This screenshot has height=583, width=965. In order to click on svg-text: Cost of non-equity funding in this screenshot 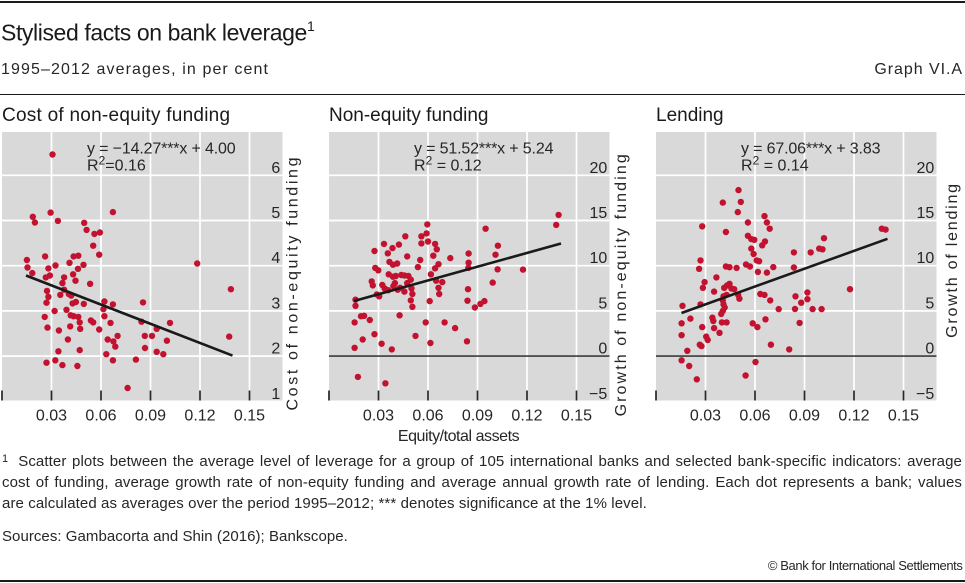, I will do `click(293, 283)`.